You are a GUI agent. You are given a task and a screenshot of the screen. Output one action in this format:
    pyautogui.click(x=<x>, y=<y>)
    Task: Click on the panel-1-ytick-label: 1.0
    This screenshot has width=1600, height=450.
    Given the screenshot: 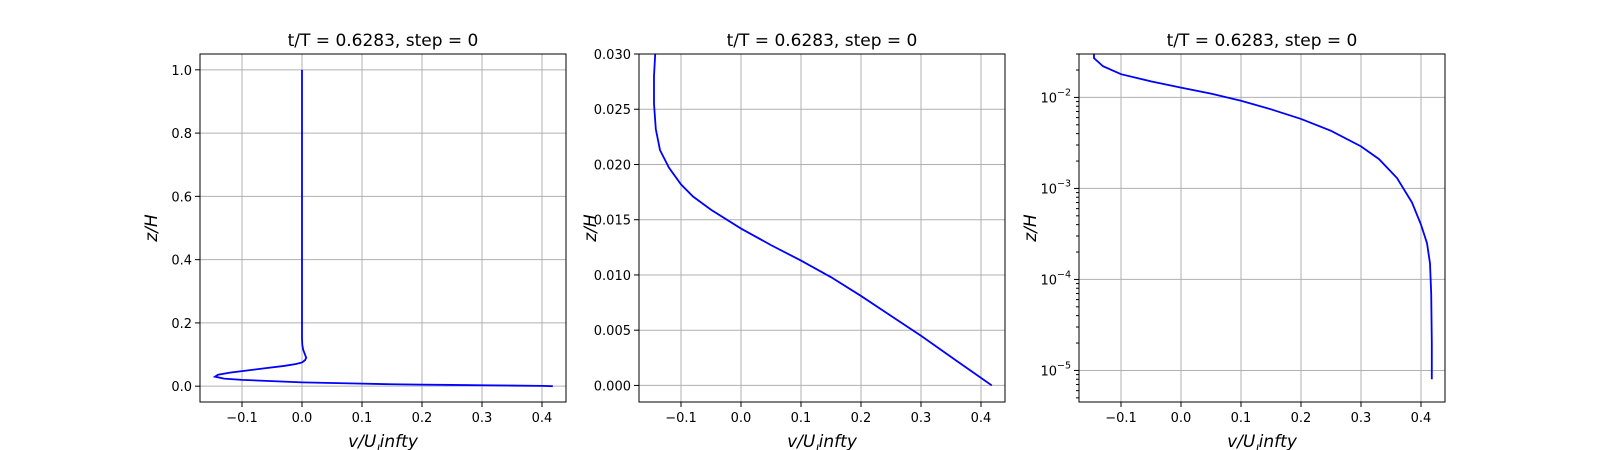 What is the action you would take?
    pyautogui.click(x=181, y=71)
    